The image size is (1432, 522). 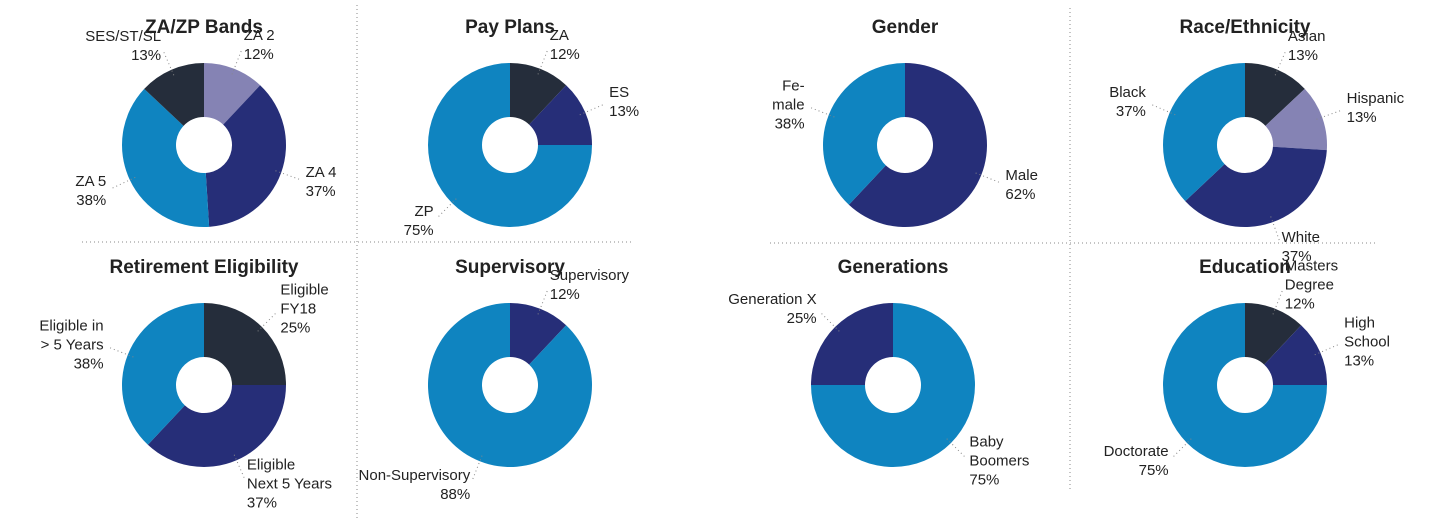 What do you see at coordinates (1127, 102) in the screenshot?
I see `slice-label: Black 37%` at bounding box center [1127, 102].